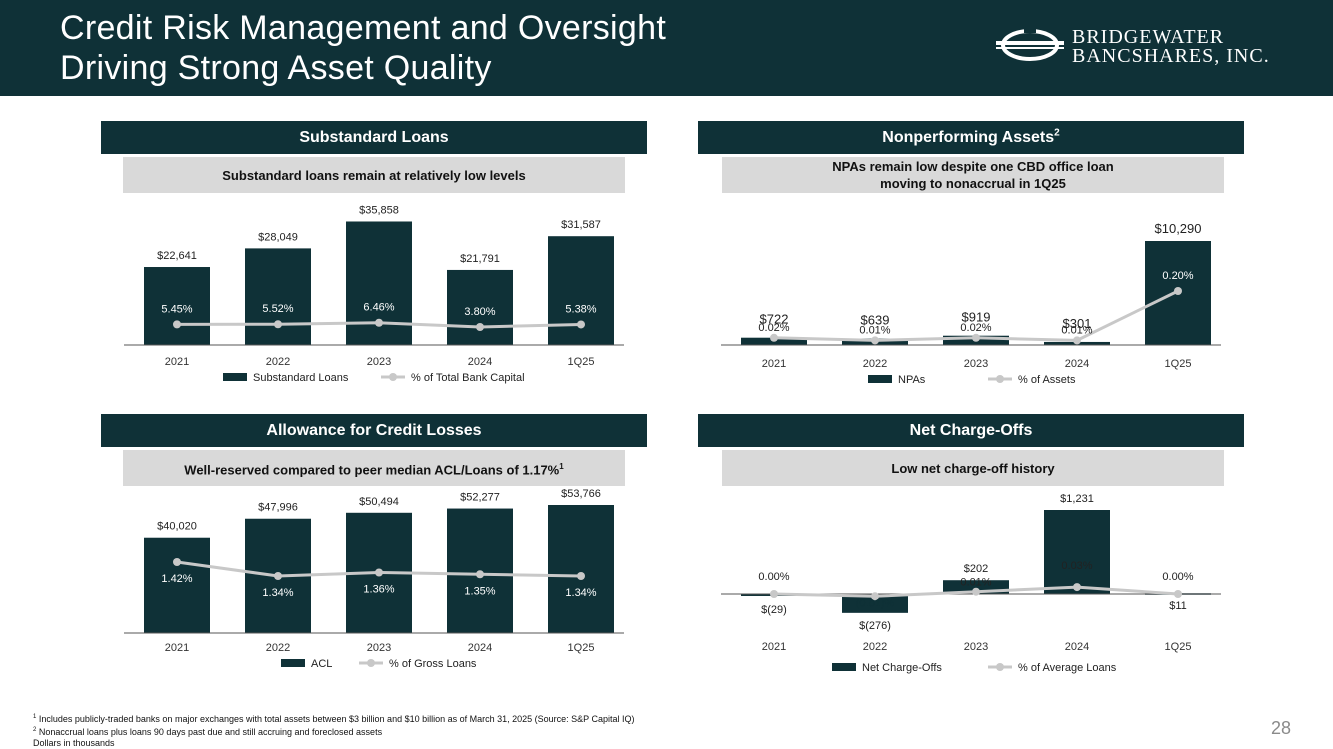 This screenshot has width=1333, height=749. I want to click on net-charge-offs-subtitle-band: Low net charge-off history, so click(973, 468).